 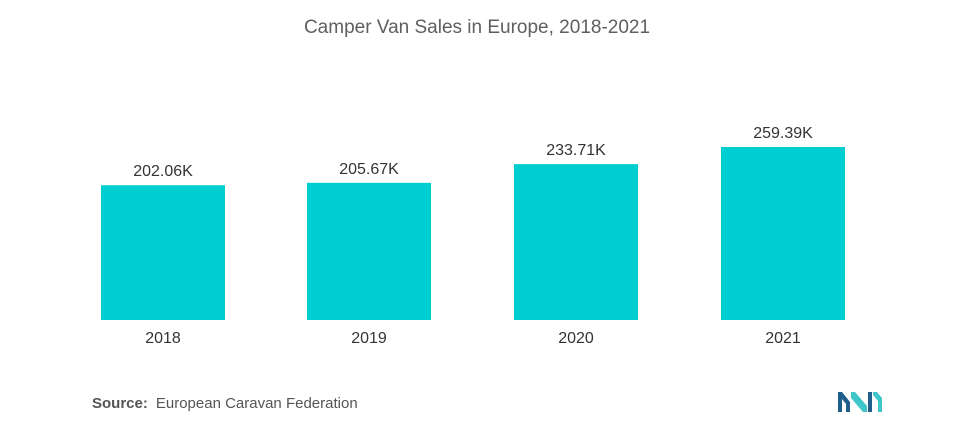 I want to click on logo-middle-shape, so click(x=859, y=402).